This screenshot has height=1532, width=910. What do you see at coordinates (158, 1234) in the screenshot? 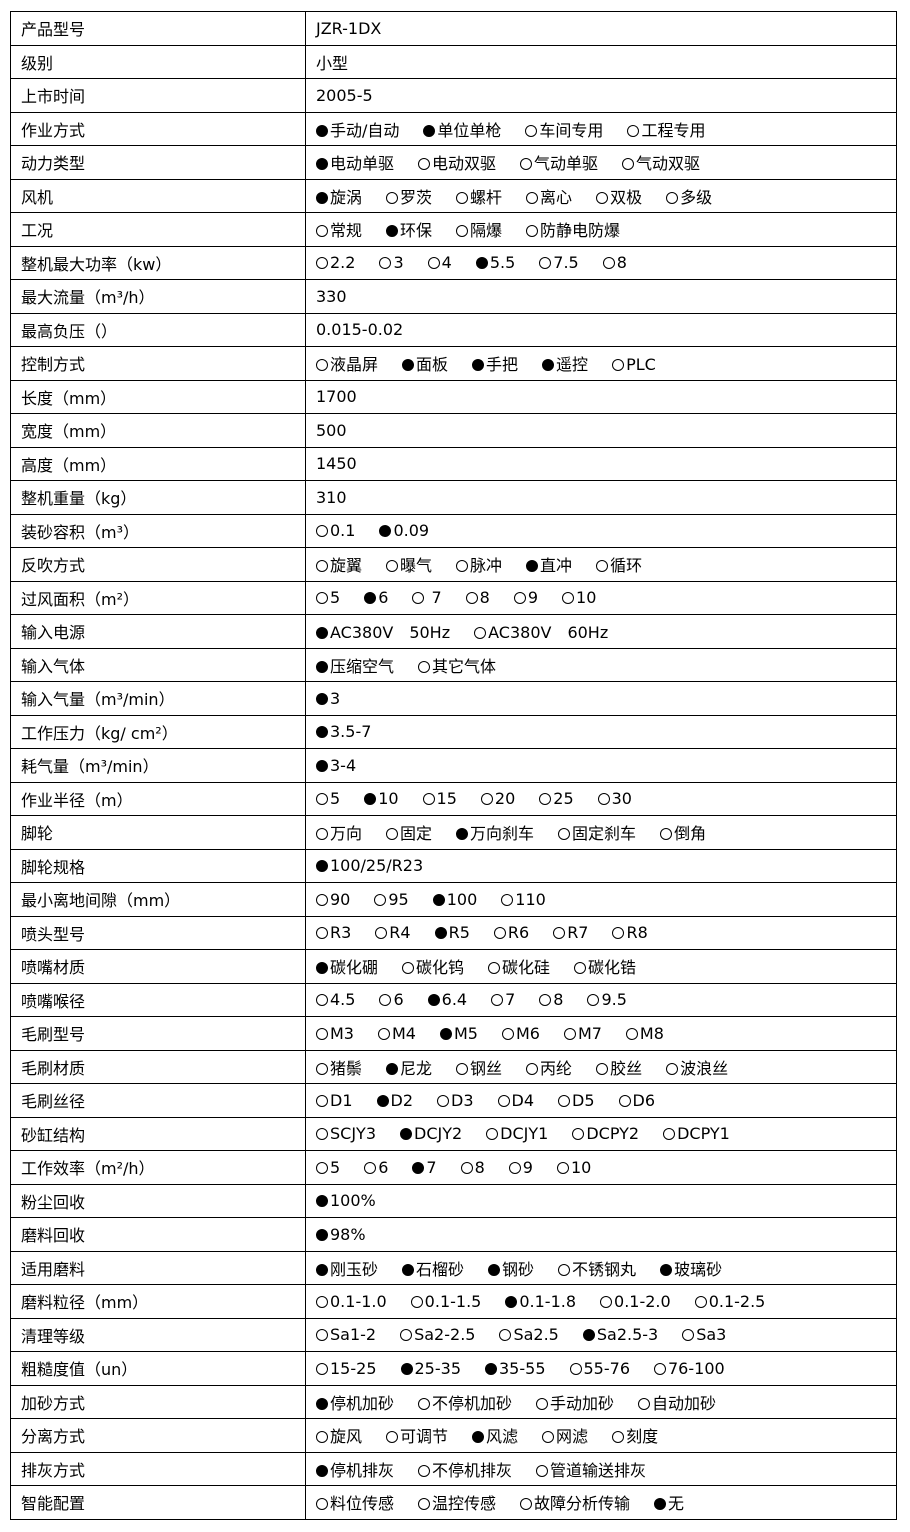
I see `spec-label: 磨料回收` at bounding box center [158, 1234].